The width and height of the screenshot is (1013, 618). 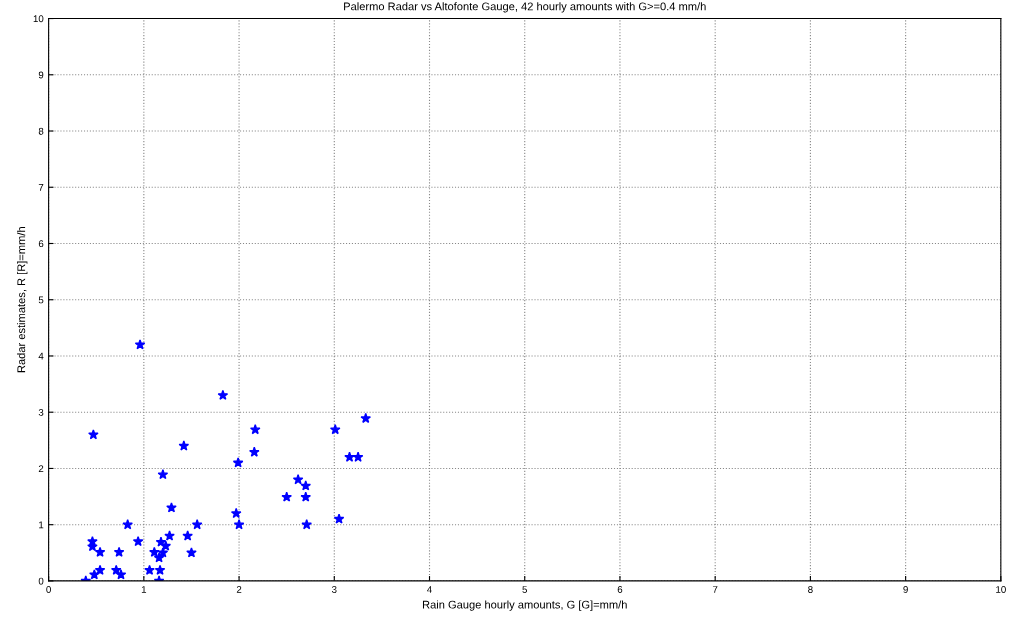 What do you see at coordinates (41, 525) in the screenshot?
I see `y-tick-label: 1` at bounding box center [41, 525].